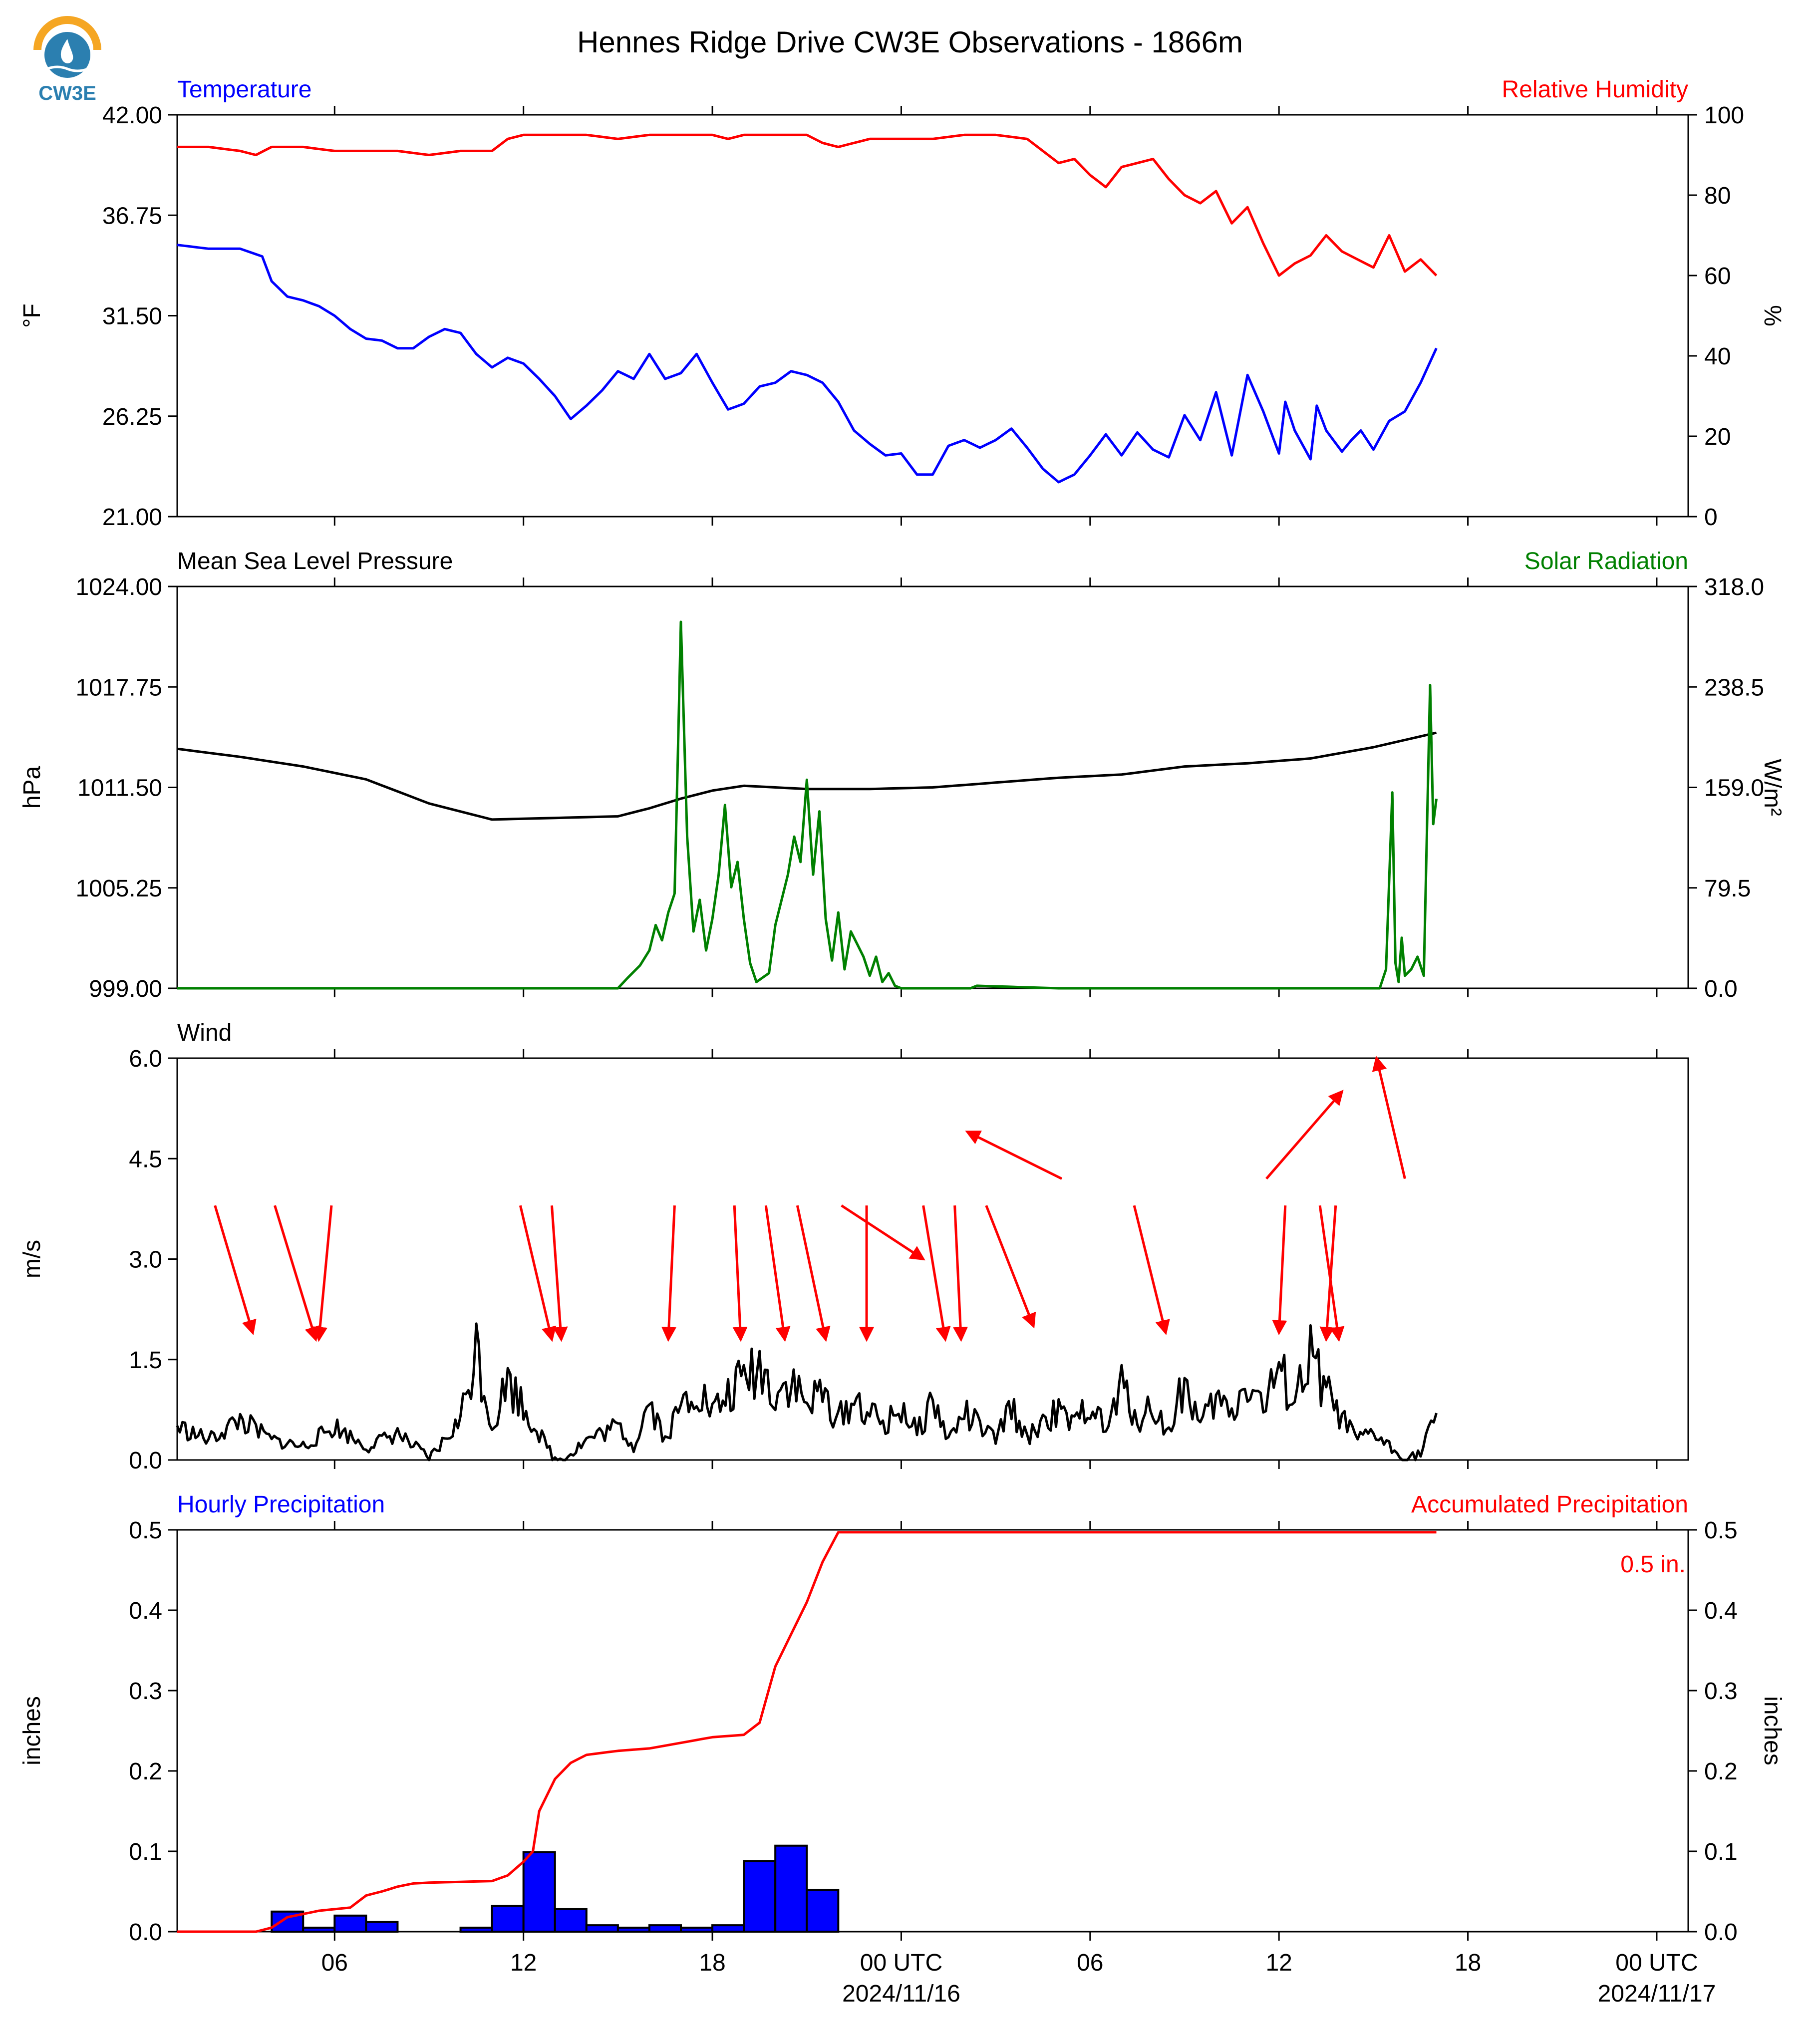  What do you see at coordinates (145, 1260) in the screenshot?
I see `y-tick-label: 3.0` at bounding box center [145, 1260].